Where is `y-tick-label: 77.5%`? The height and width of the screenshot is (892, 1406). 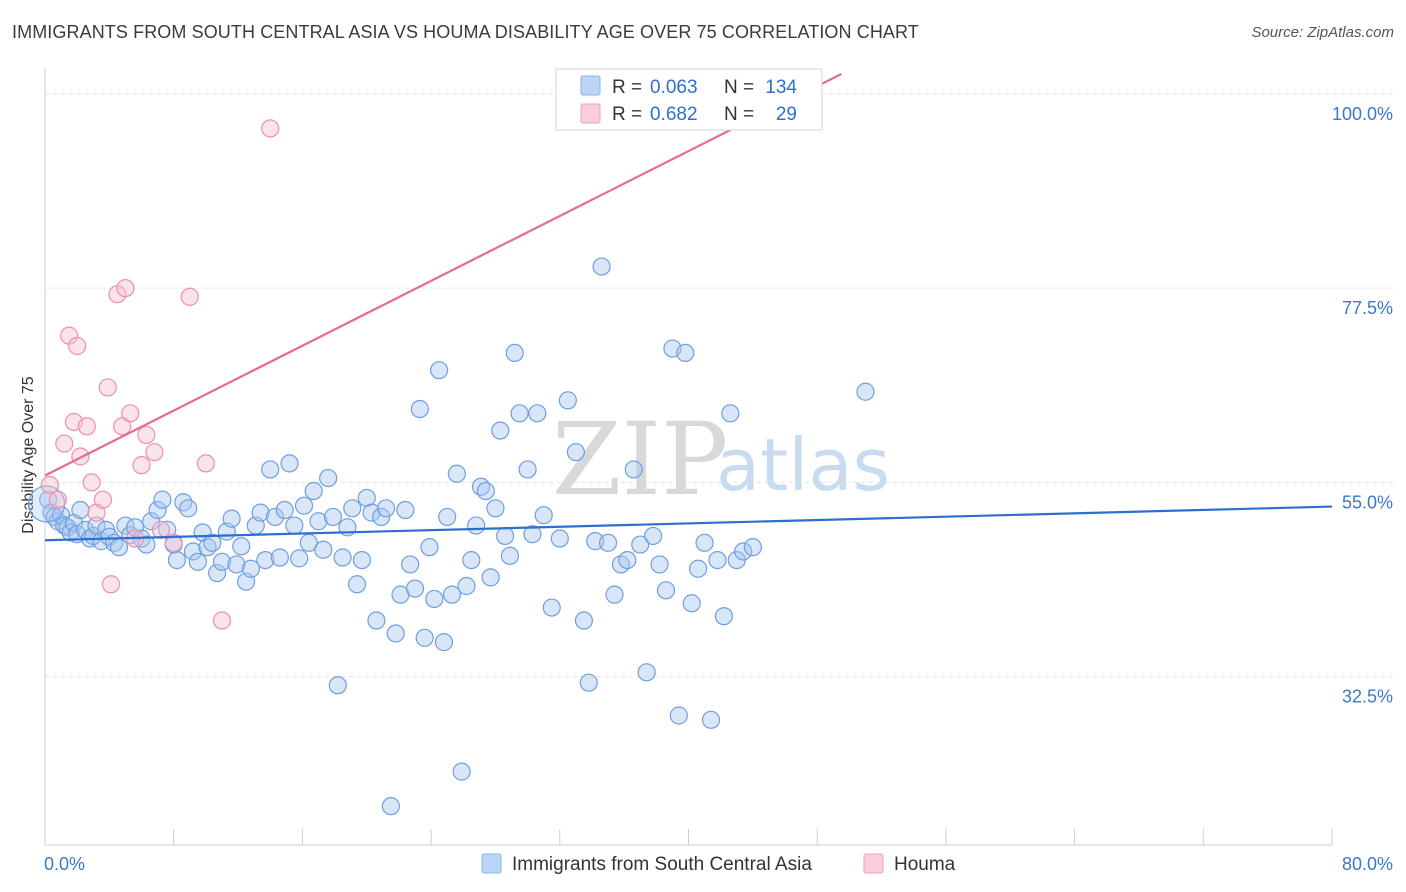
y-tick-label: 77.5% is located at coordinates (1367, 308).